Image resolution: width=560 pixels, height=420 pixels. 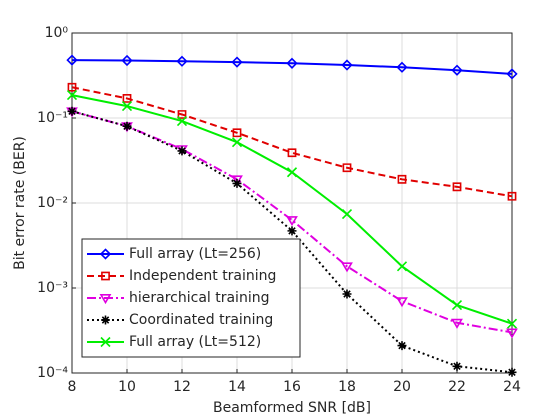 What do you see at coordinates (402, 387) in the screenshot?
I see `x-tick-label: 20` at bounding box center [402, 387].